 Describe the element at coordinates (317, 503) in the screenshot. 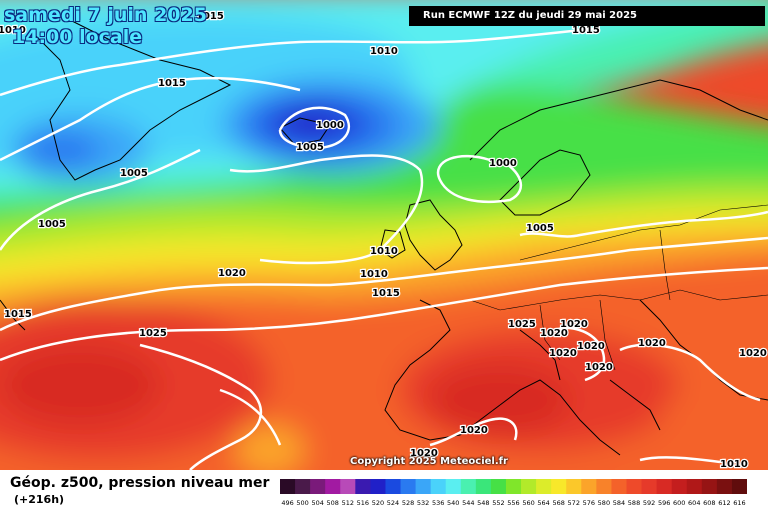

I see `scale-value: 504` at that location.